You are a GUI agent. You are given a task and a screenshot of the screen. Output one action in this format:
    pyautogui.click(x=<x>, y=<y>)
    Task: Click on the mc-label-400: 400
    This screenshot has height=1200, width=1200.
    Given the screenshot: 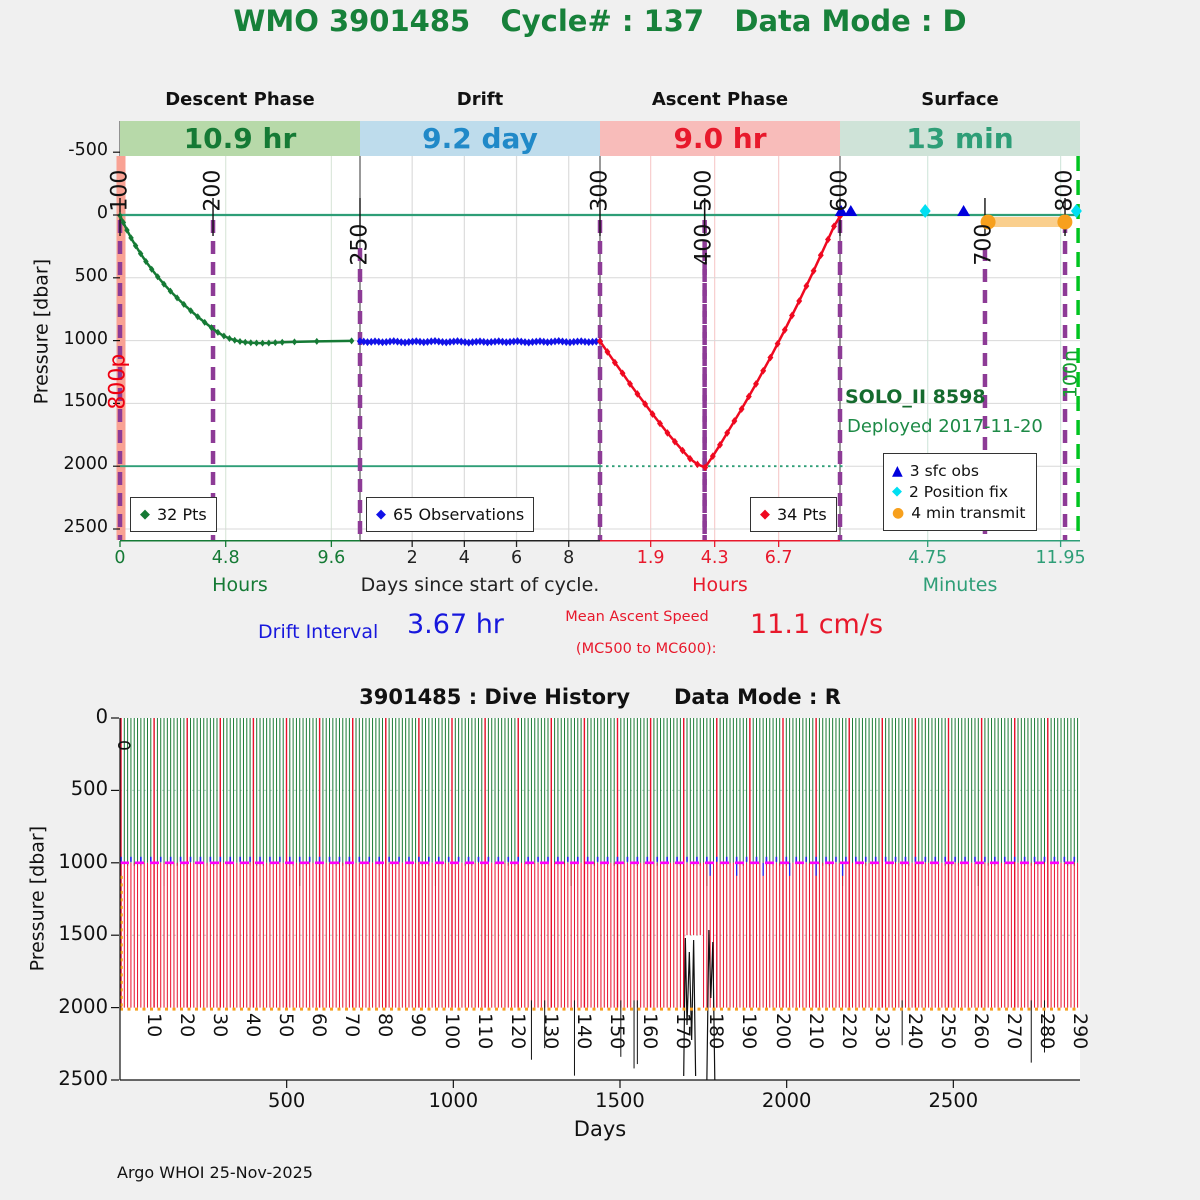 What is the action you would take?
    pyautogui.click(x=704, y=244)
    